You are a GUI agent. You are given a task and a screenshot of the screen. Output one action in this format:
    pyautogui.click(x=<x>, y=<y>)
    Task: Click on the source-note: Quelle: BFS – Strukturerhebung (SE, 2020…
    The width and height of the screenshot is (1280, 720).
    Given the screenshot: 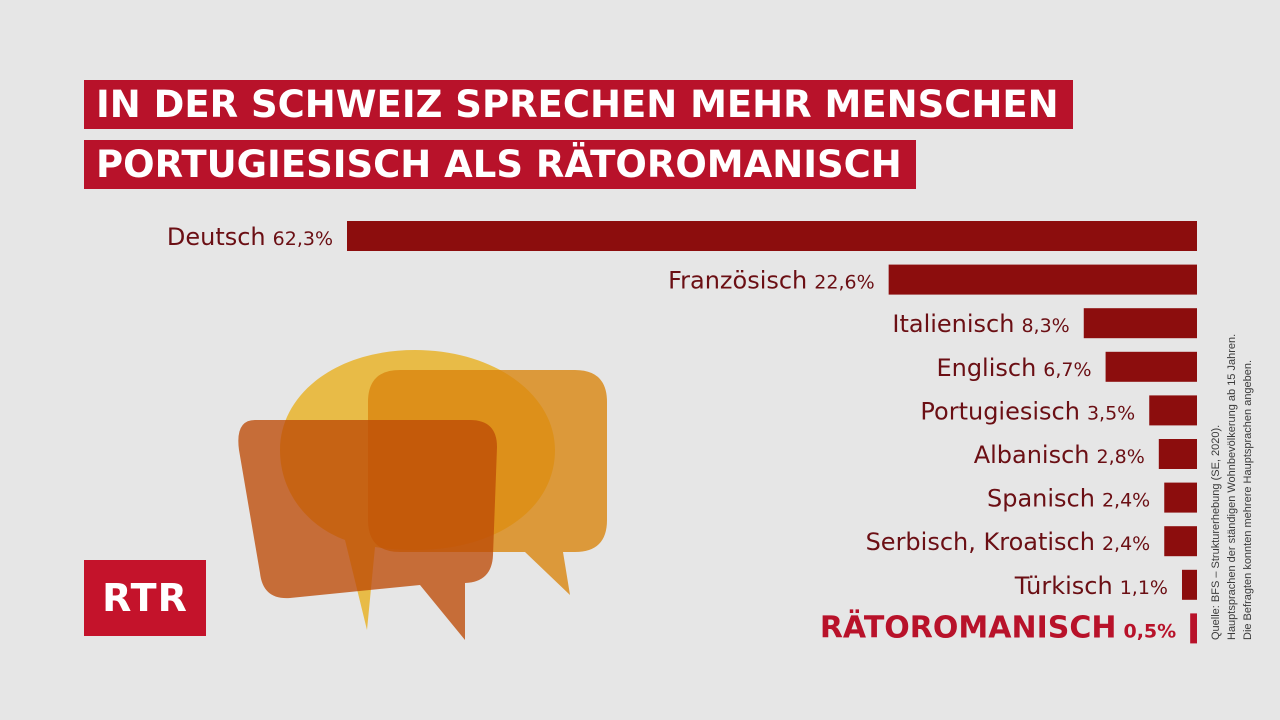 What is the action you would take?
    pyautogui.click(x=1232, y=460)
    